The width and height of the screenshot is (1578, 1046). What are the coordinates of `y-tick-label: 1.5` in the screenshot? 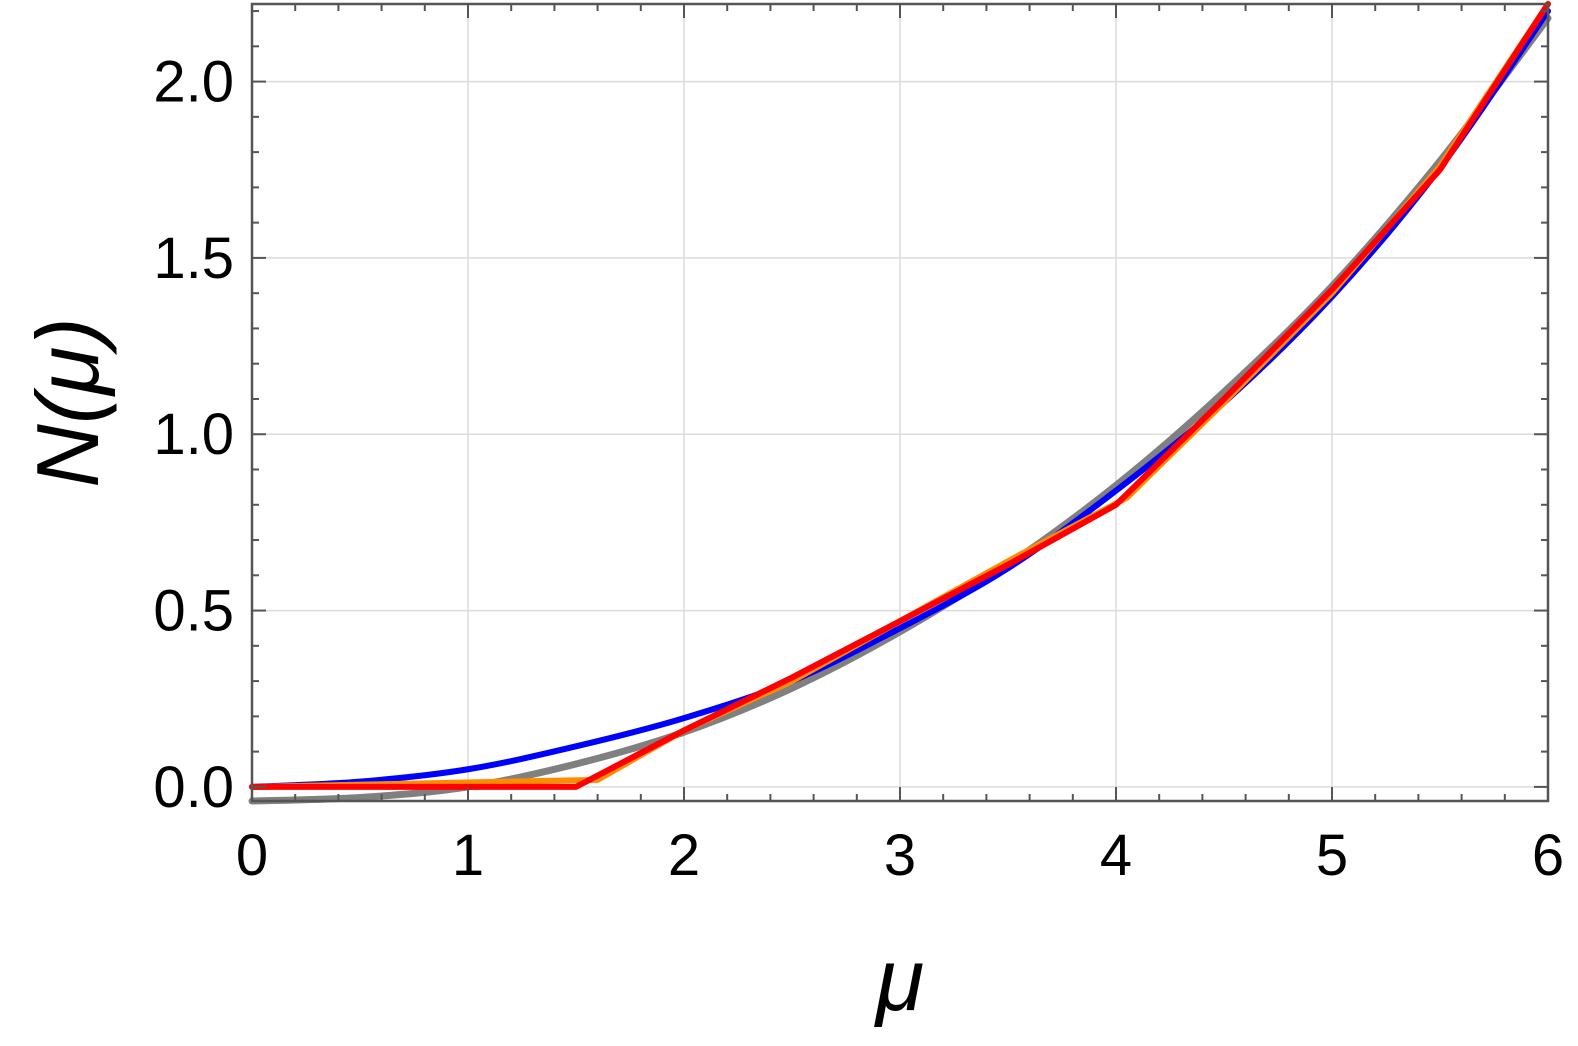 It's located at (193, 258).